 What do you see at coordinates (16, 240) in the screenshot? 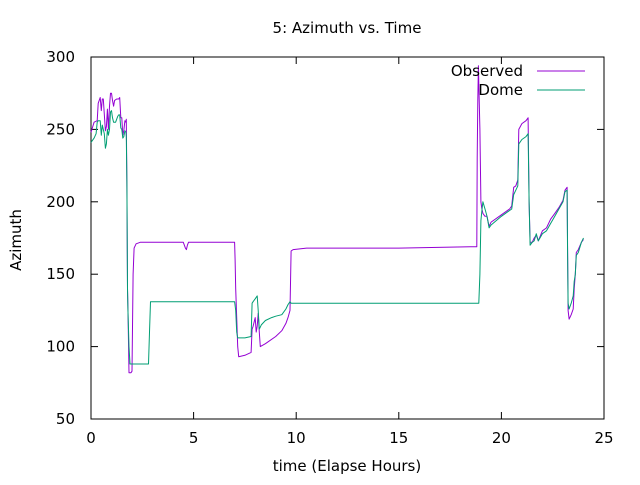
I see `y-axis-title: Azimuth` at bounding box center [16, 240].